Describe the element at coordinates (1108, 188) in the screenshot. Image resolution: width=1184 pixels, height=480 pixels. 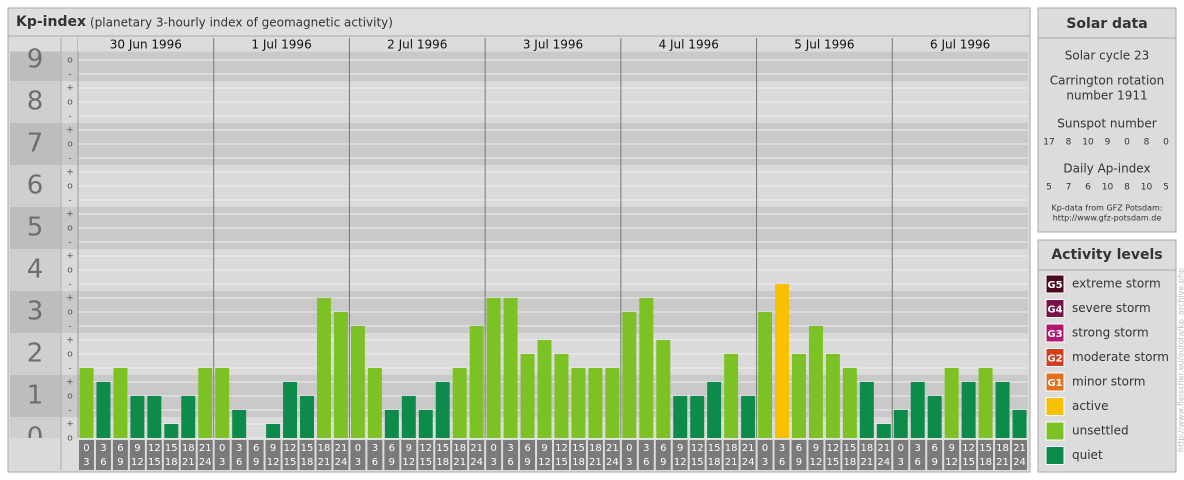
I see `ap-value: 10` at that location.